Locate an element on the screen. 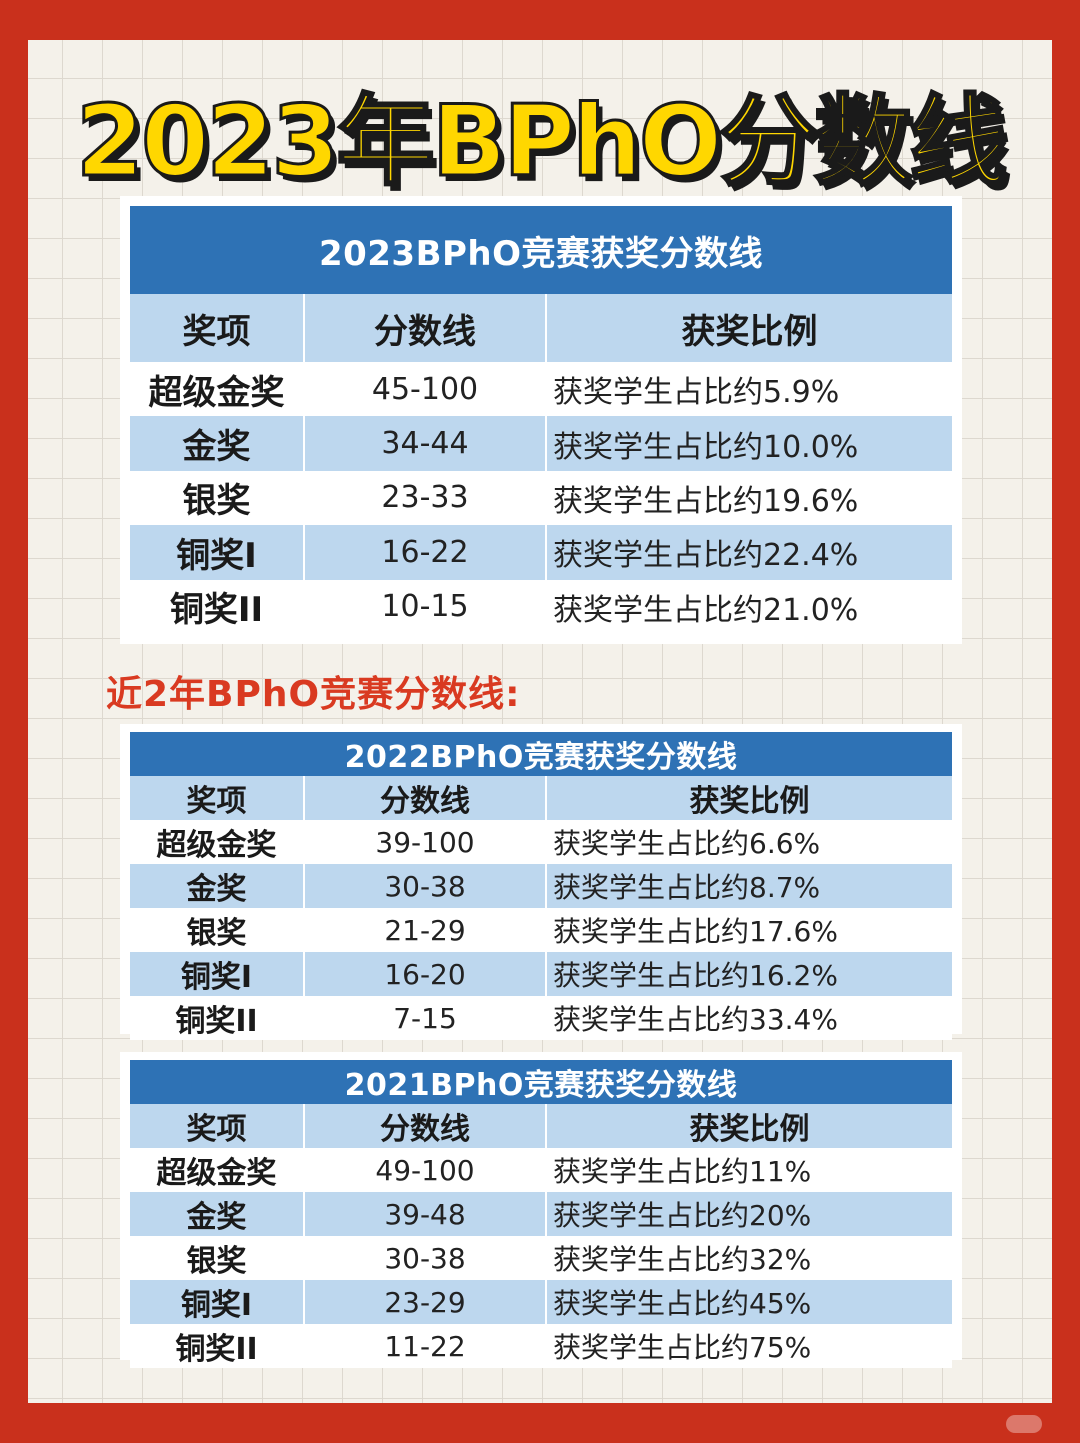 Image resolution: width=1080 pixels, height=1443 pixels. score-range: 23-33 is located at coordinates (425, 498).